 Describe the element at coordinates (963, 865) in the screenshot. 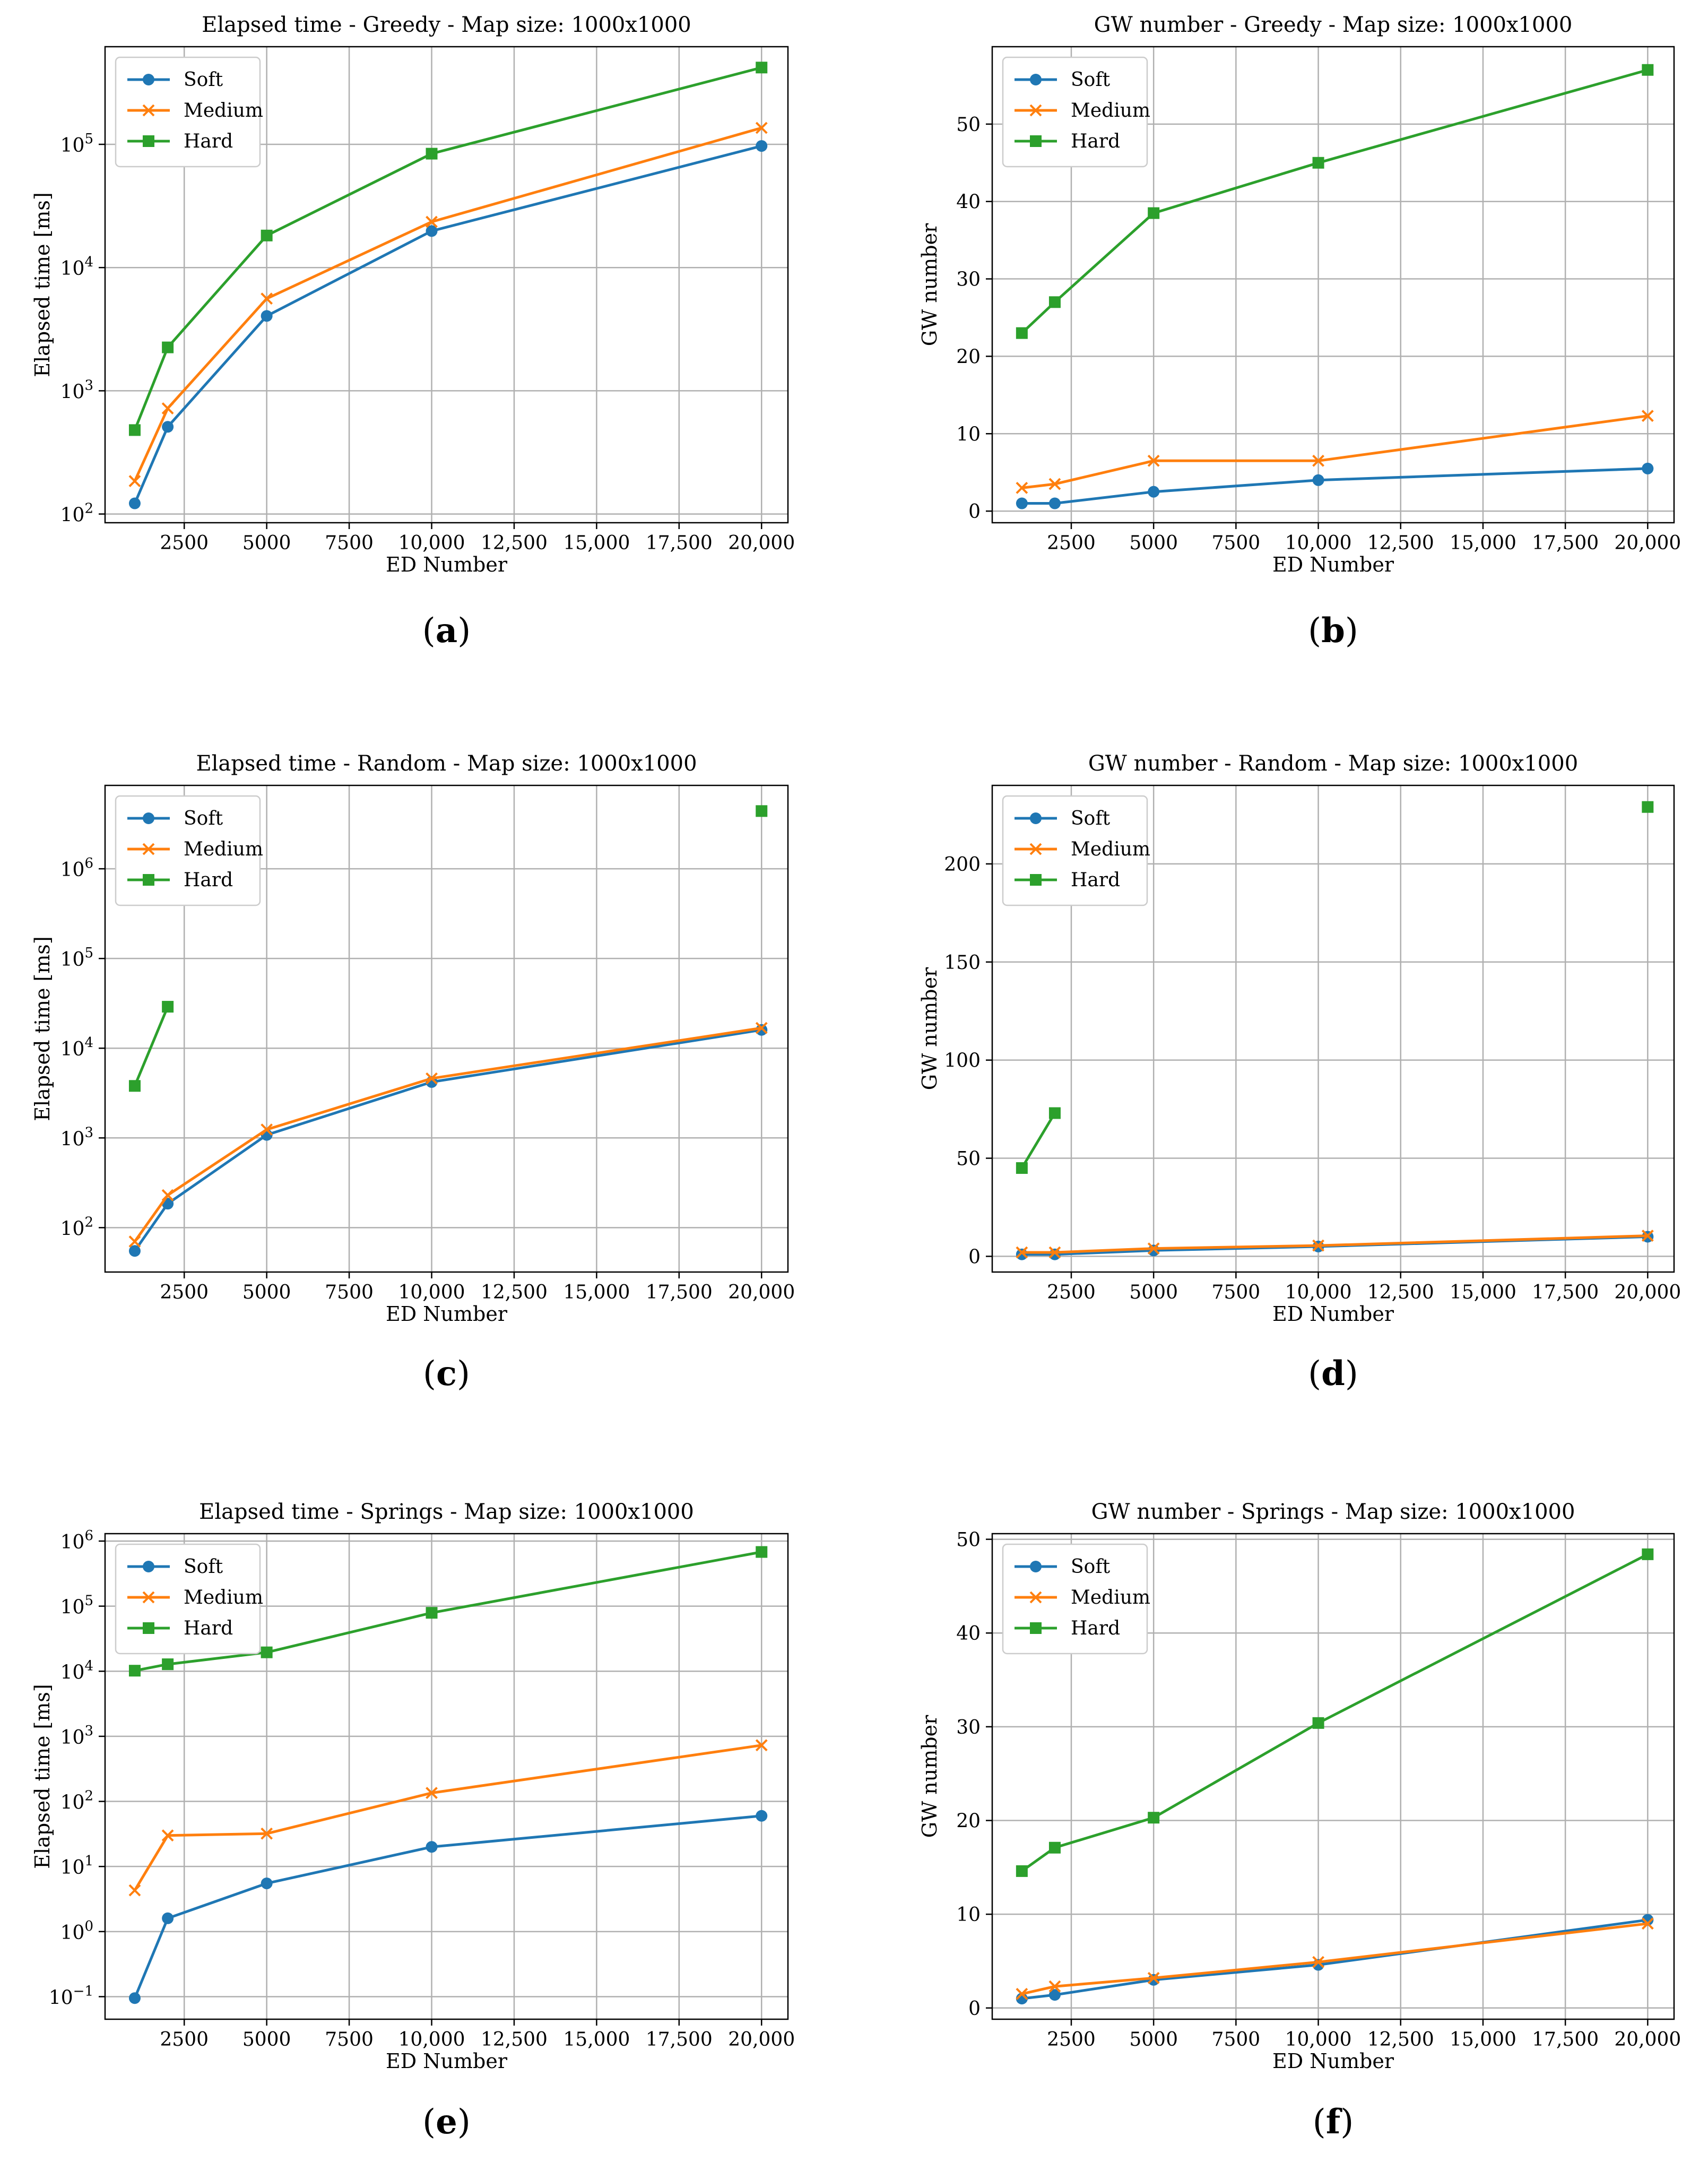

I see `y-tick-label: 200` at that location.